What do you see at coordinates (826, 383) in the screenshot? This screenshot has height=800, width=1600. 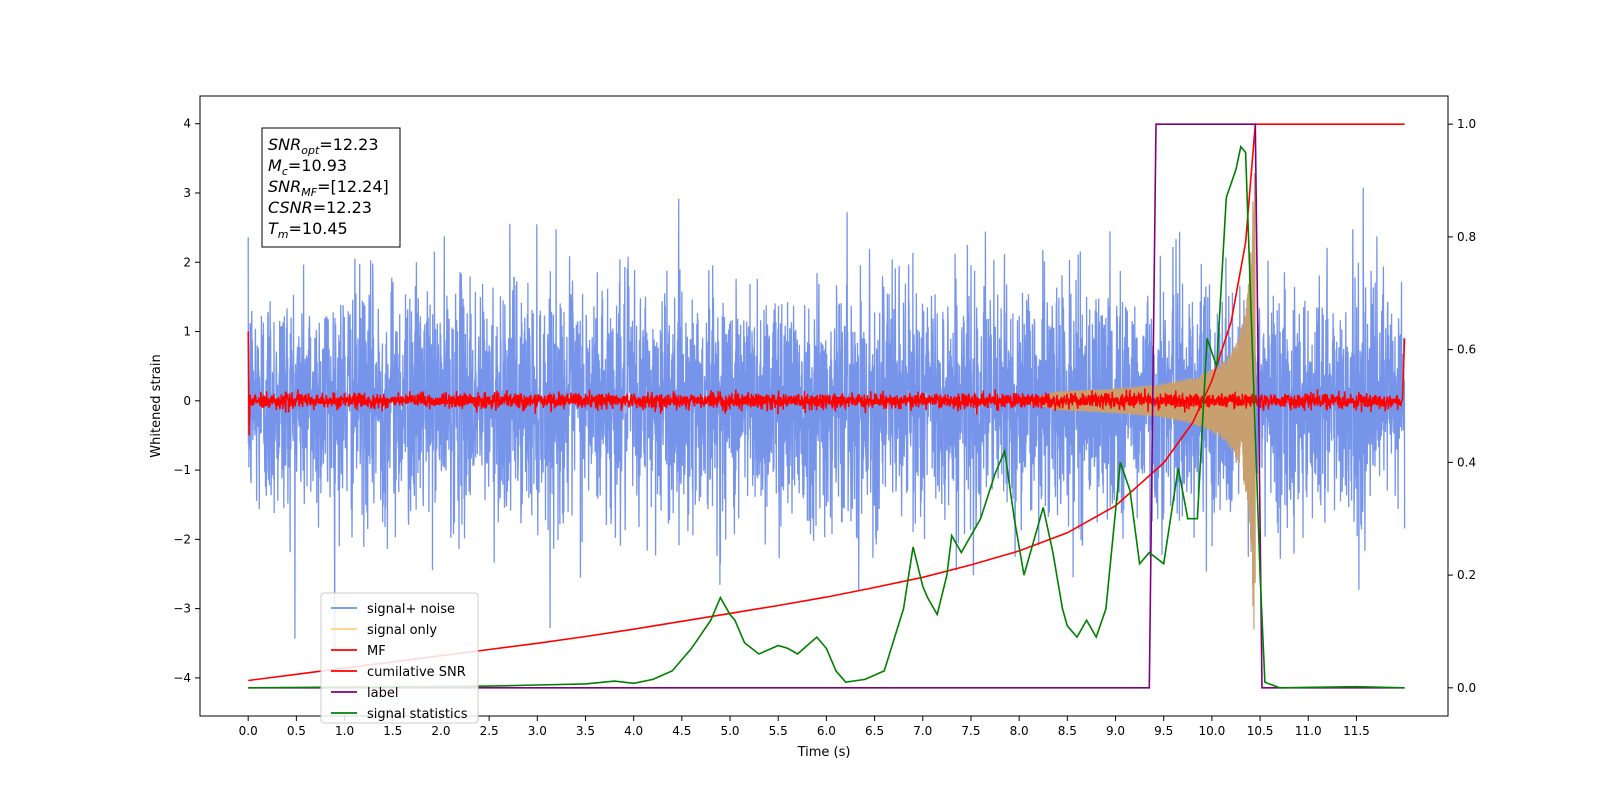 I see `series-mf` at bounding box center [826, 383].